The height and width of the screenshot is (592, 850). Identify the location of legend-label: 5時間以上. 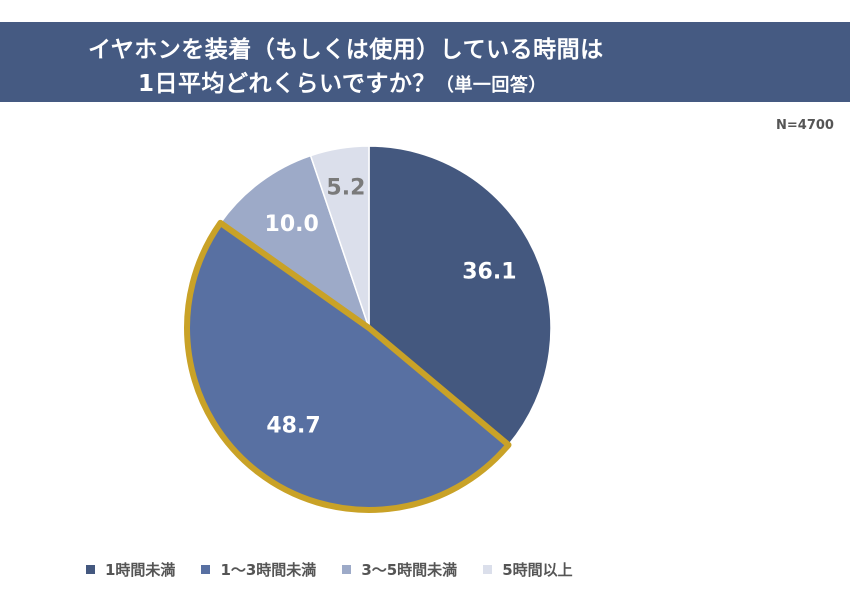
(537, 569).